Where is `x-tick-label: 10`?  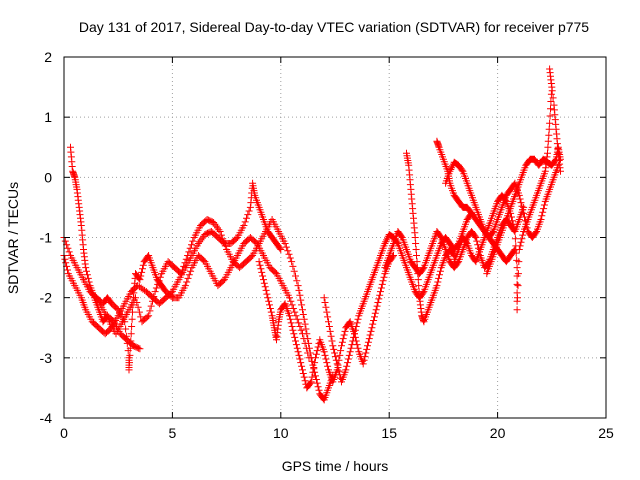 x-tick-label: 10 is located at coordinates (281, 433).